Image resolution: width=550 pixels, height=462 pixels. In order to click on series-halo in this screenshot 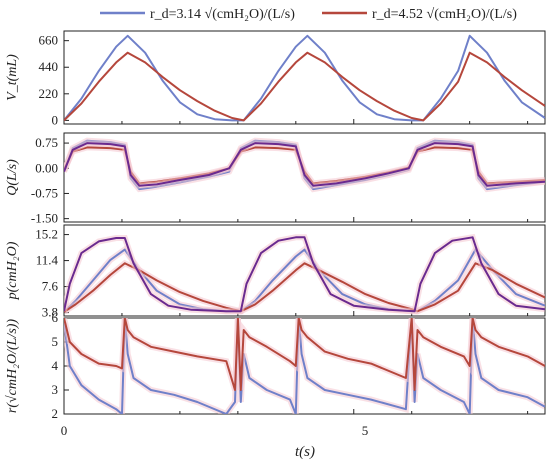, I will do `click(304, 279)`.